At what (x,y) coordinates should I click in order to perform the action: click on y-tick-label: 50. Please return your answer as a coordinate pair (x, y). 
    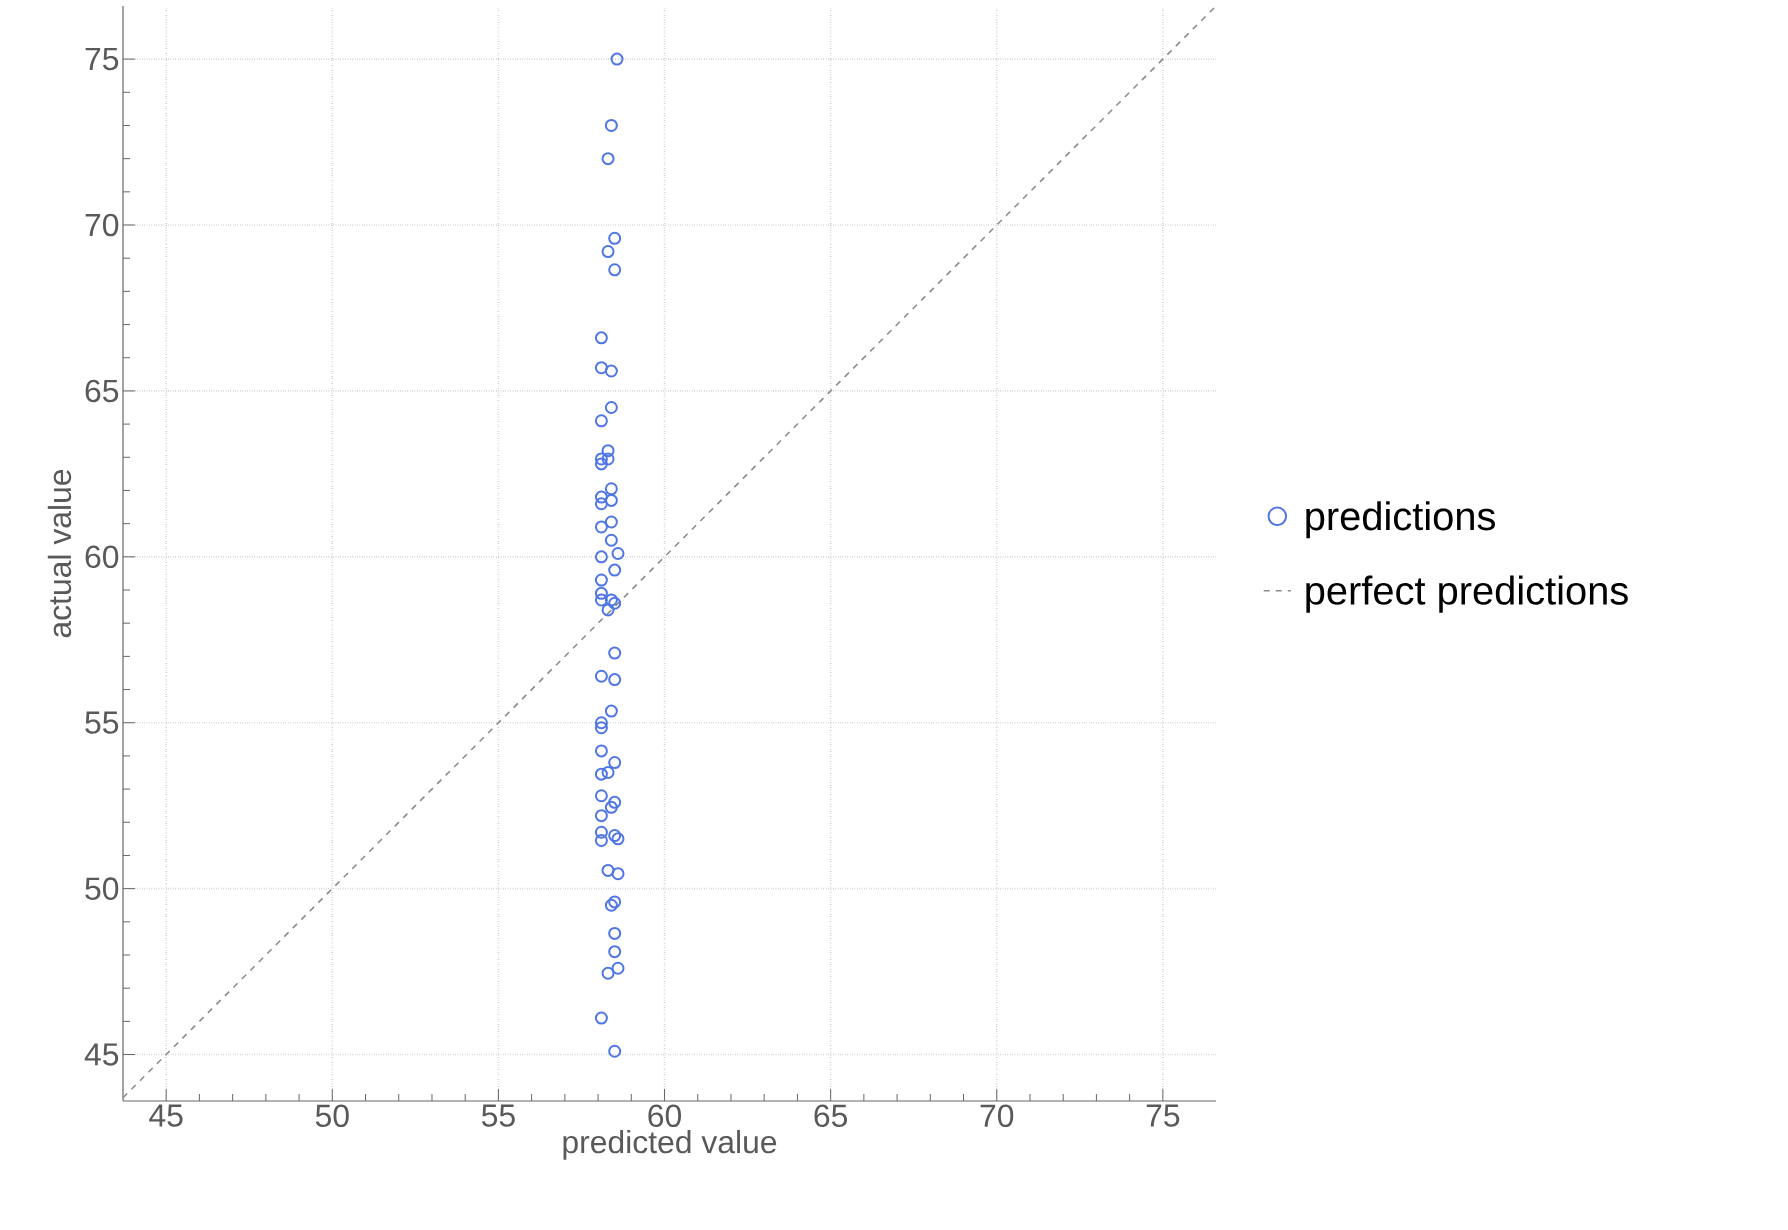
    Looking at the image, I should click on (102, 888).